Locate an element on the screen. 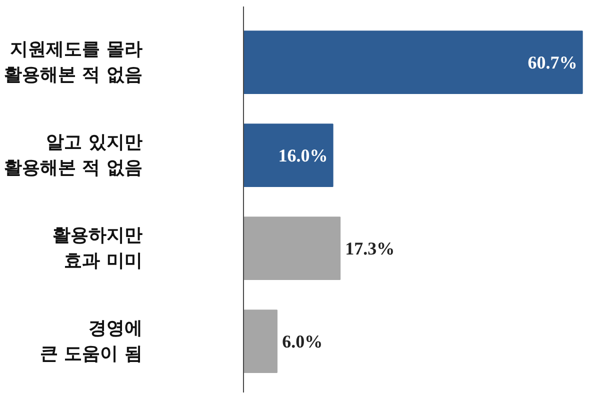  data-label: 16.0% is located at coordinates (303, 155).